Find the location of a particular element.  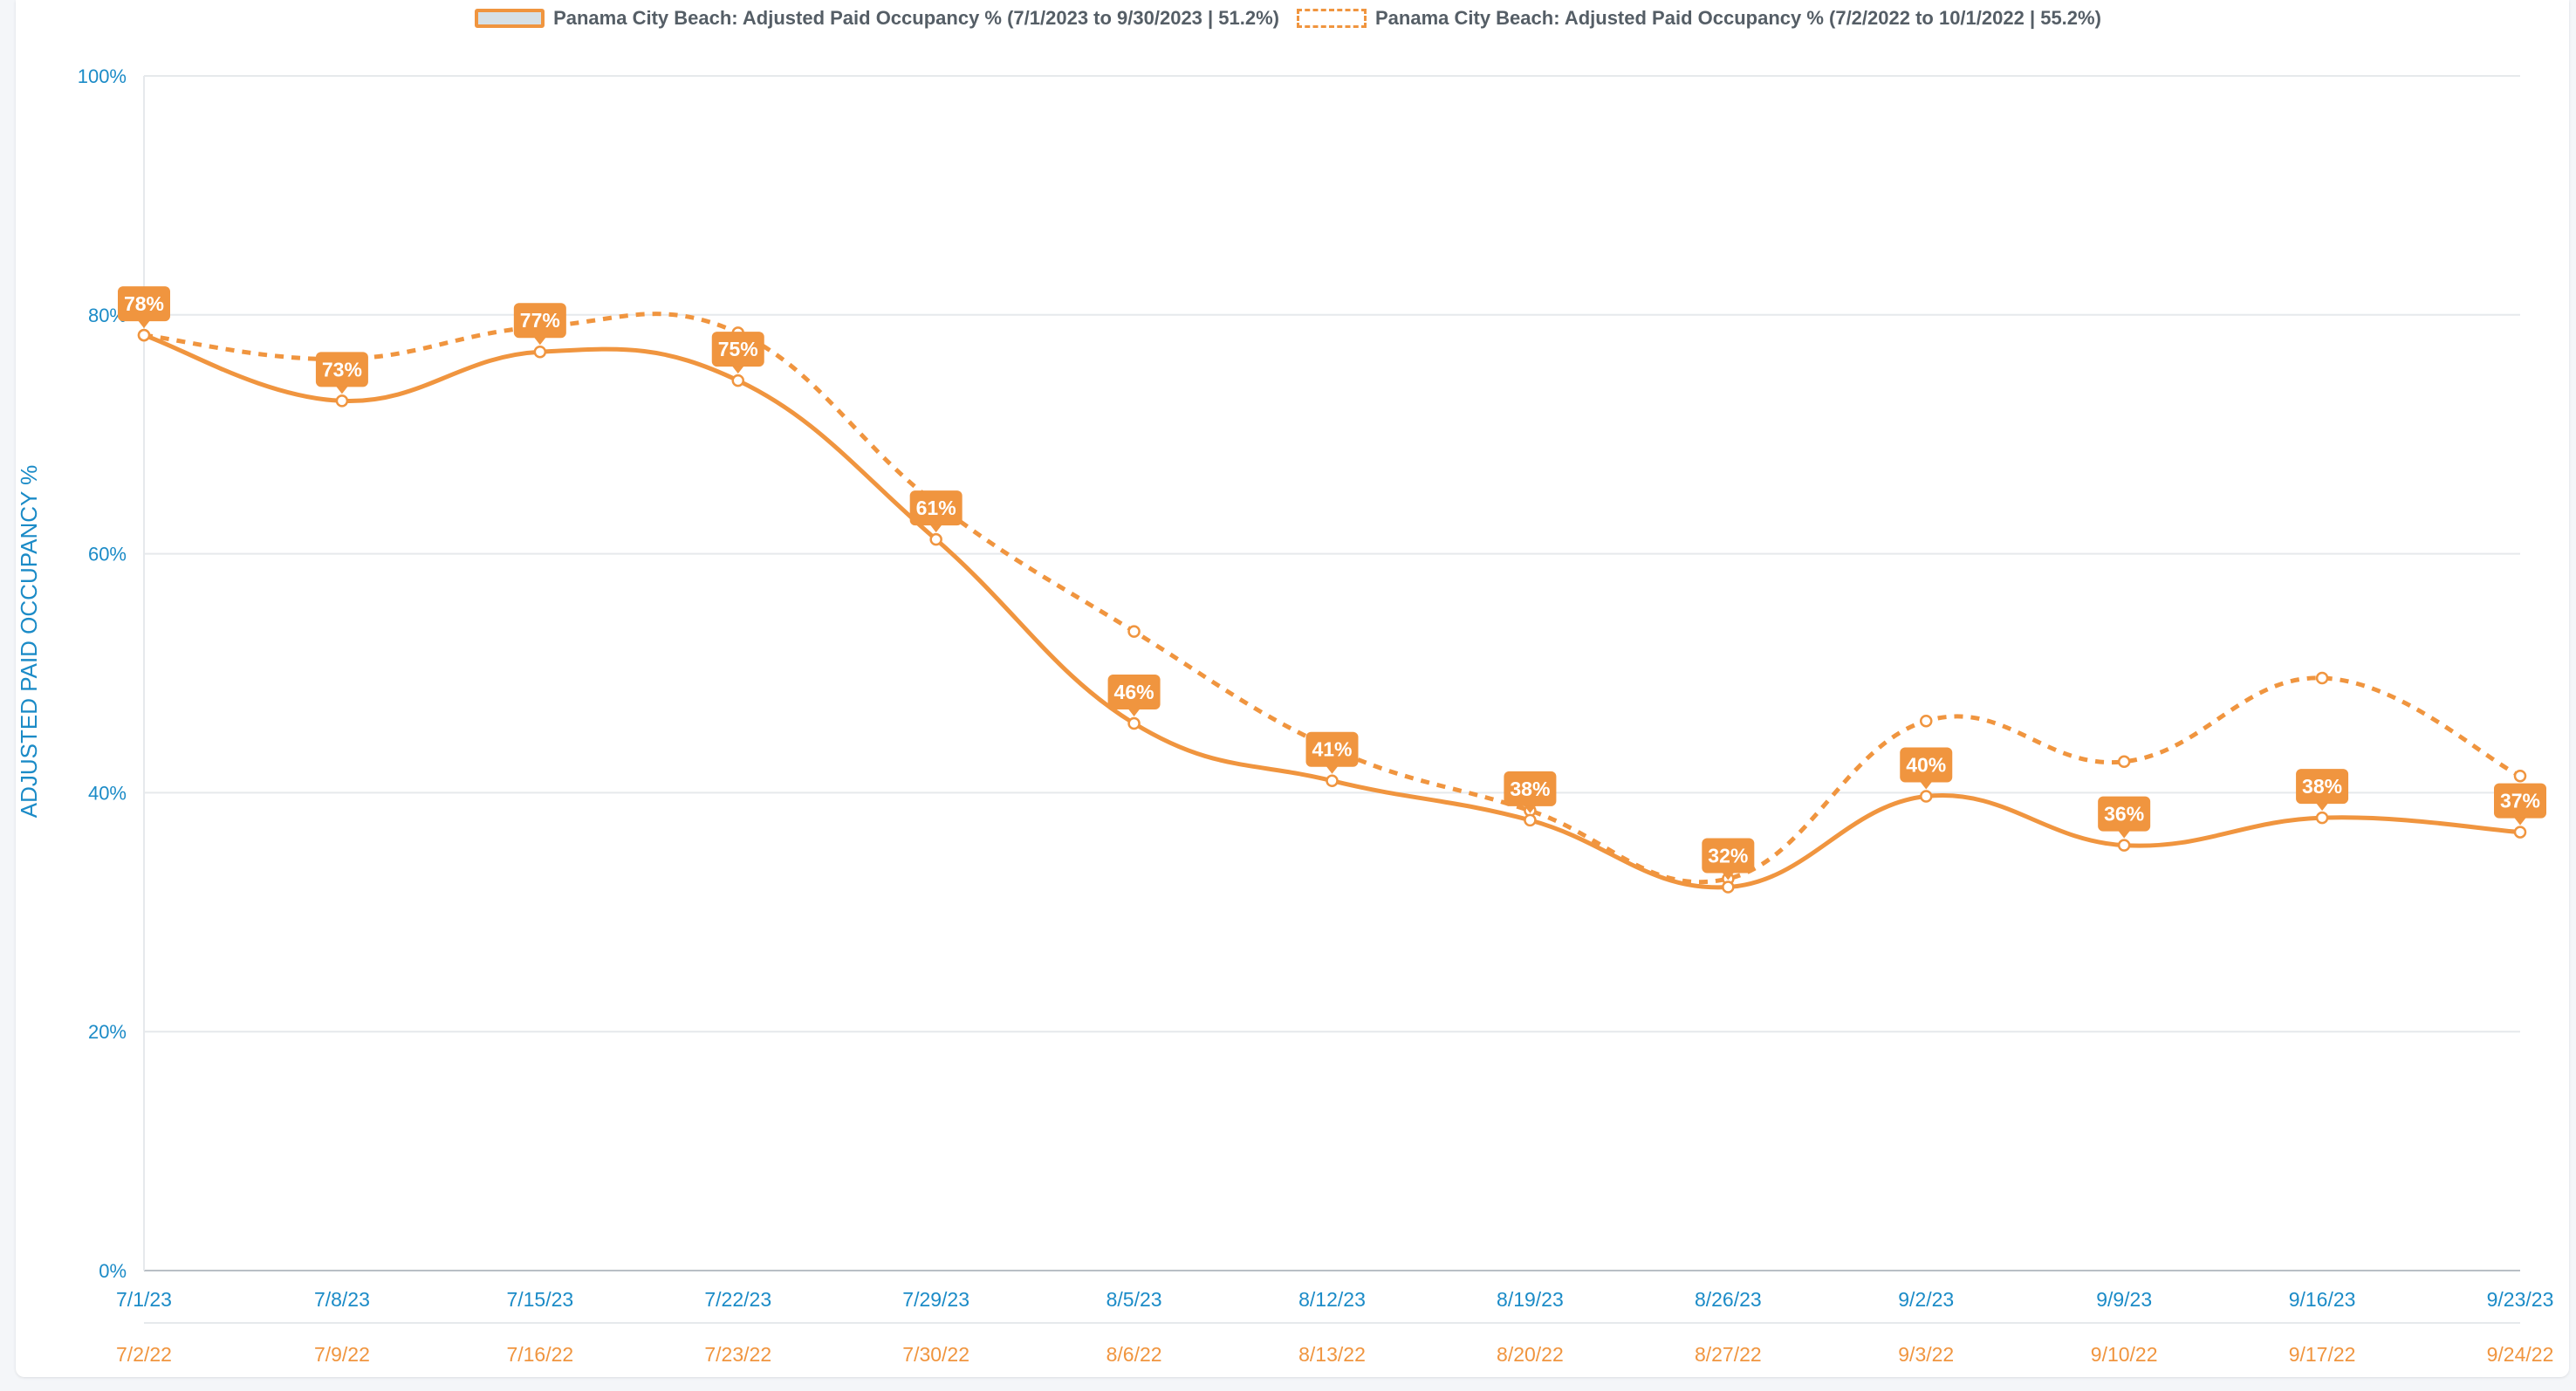

data-label-text: 36% is located at coordinates (2124, 814).